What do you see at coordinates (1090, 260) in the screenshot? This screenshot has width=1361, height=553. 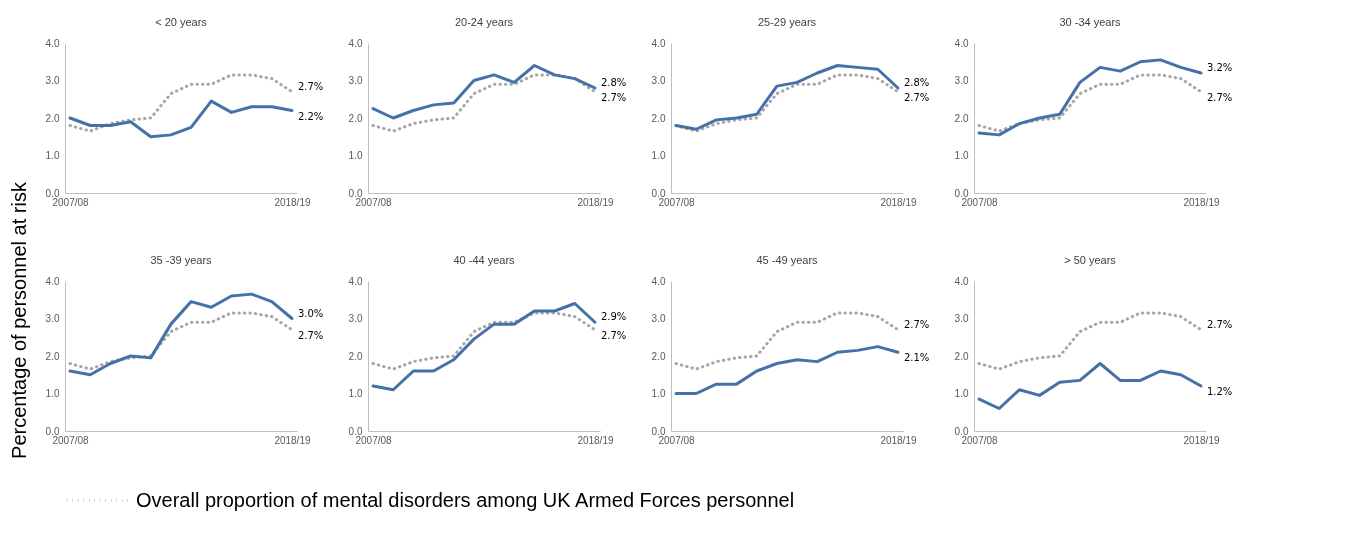 I see `chart-title: > 50 years` at bounding box center [1090, 260].